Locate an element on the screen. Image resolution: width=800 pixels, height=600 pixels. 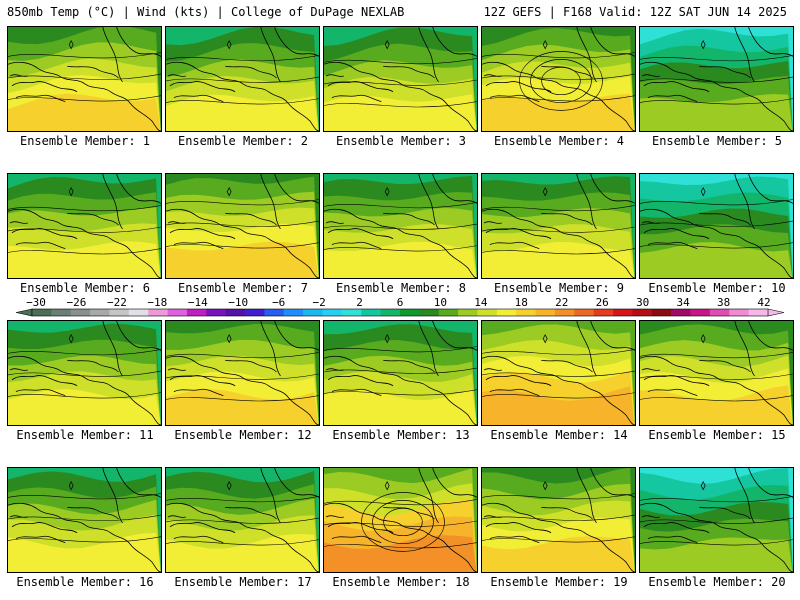
ensemble-member-label: Ensemble Member: 3 is located at coordinates (401, 141).